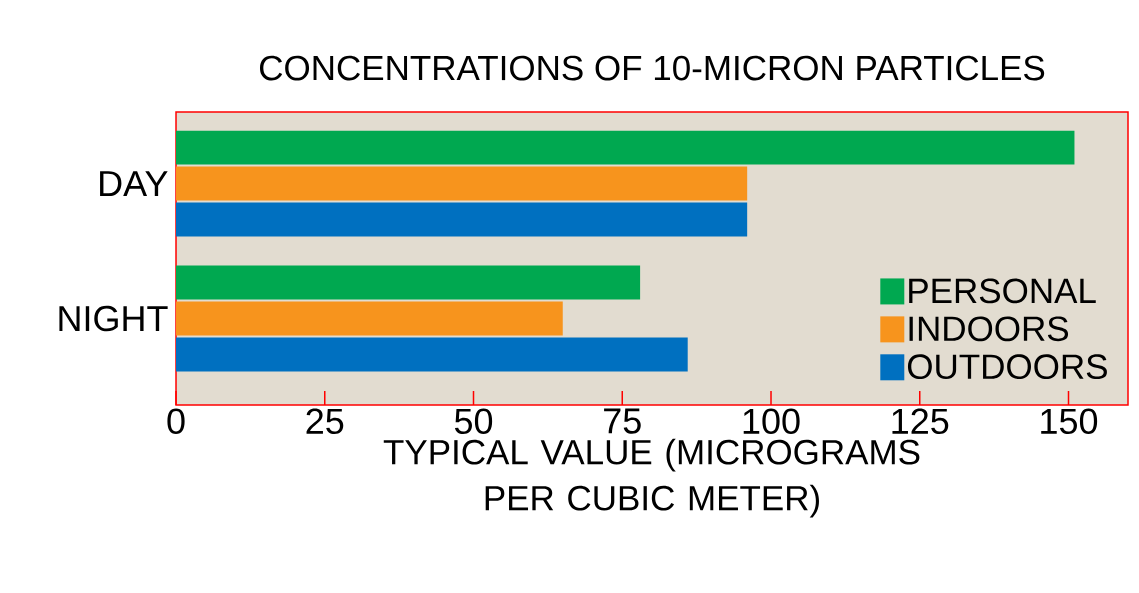 This screenshot has height=593, width=1139. I want to click on legend-label: PERSONAL, so click(1002, 291).